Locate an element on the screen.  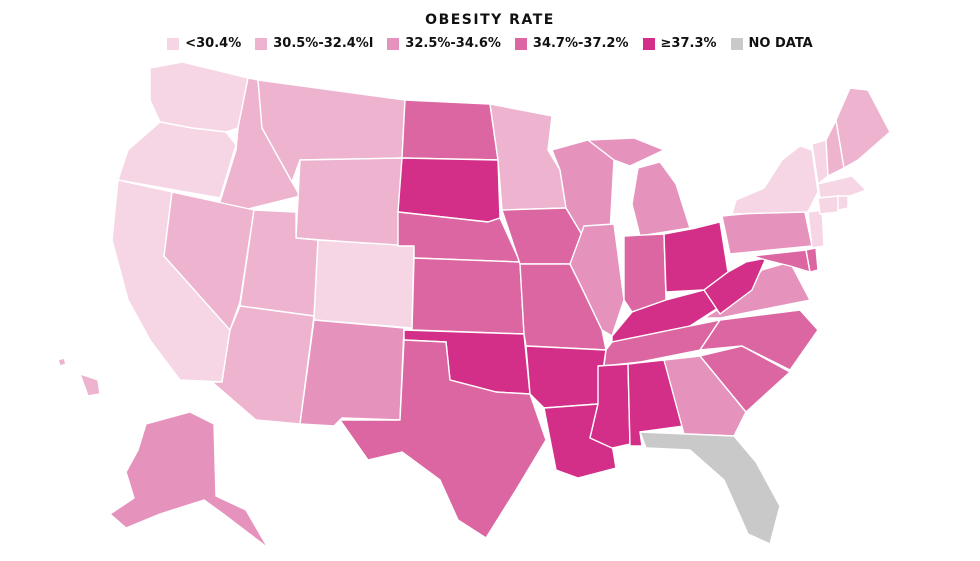
state-new-jersey is located at coordinates (816, 229).